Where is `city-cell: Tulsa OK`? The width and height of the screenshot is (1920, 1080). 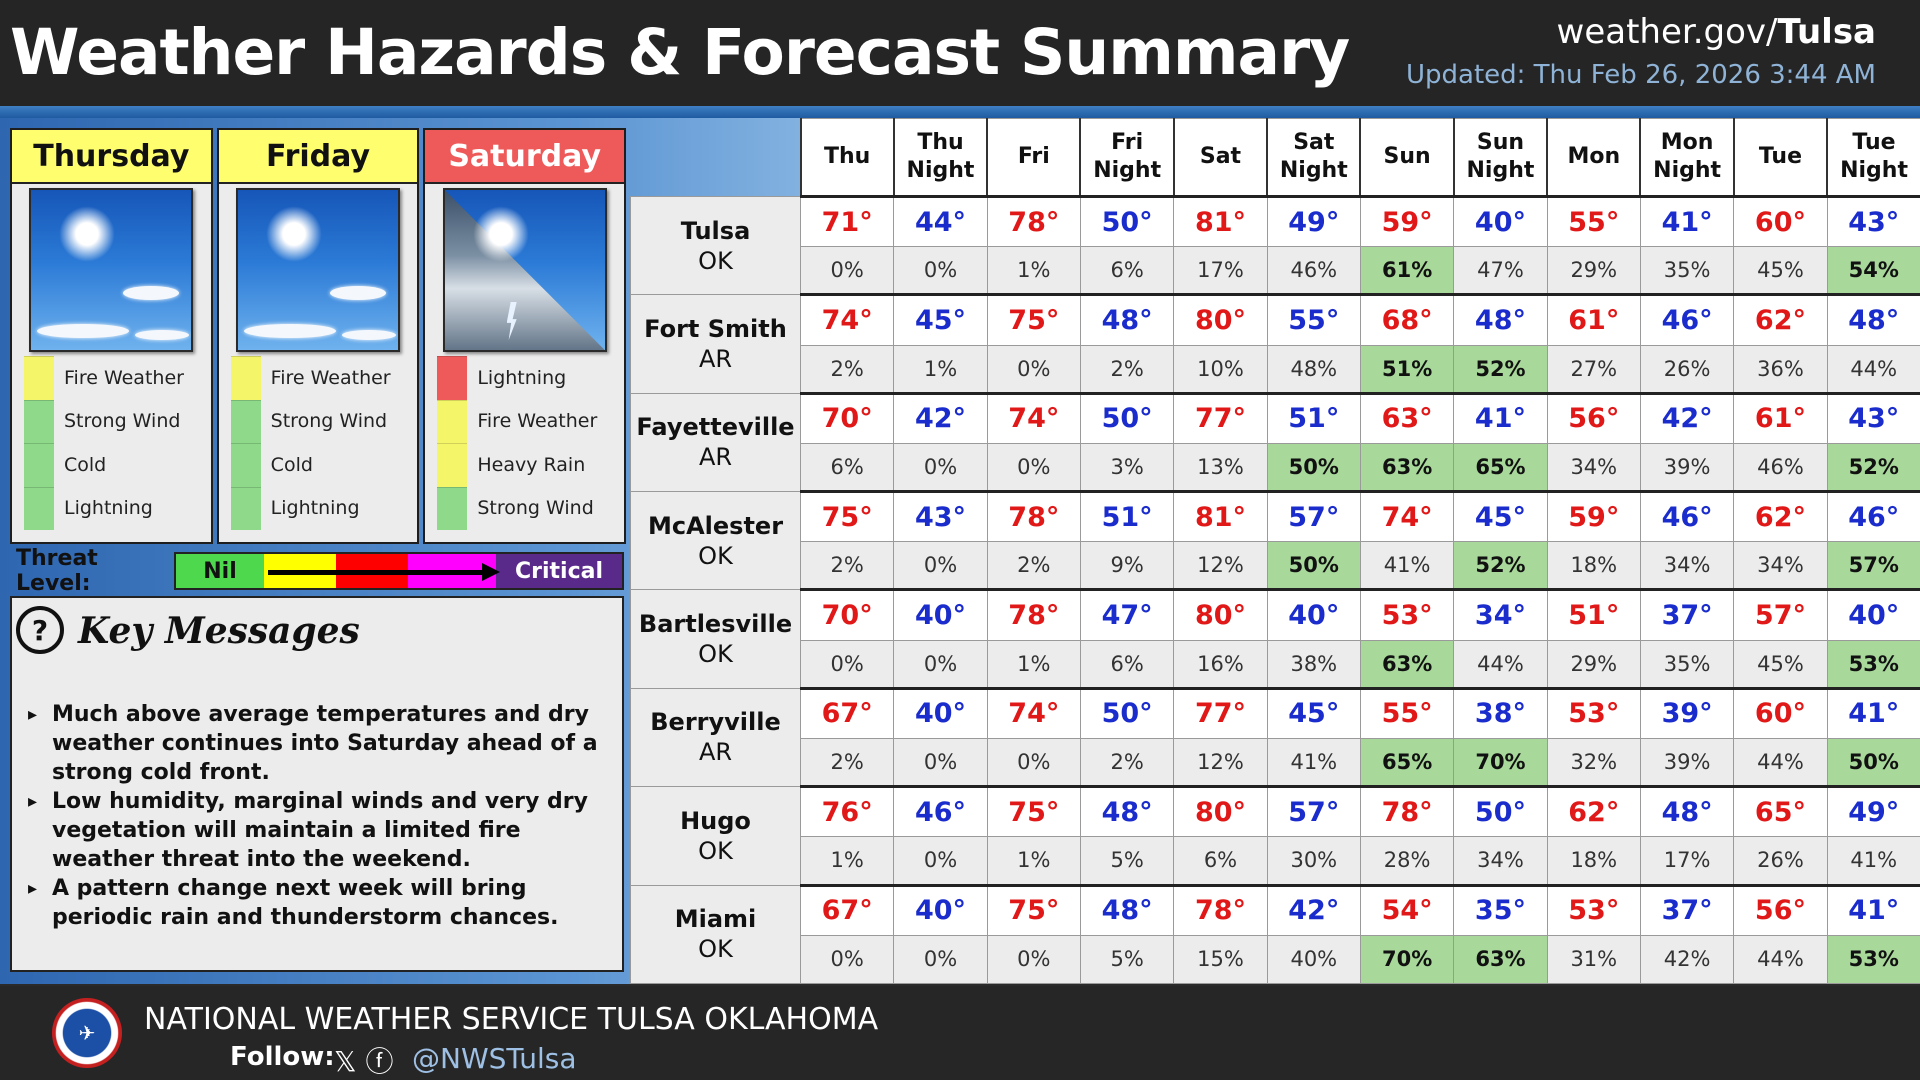
city-cell: Tulsa OK is located at coordinates (715, 245).